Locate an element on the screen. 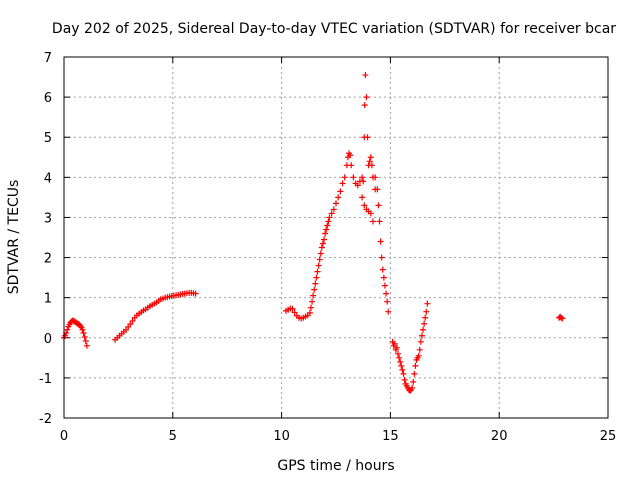 This screenshot has width=640, height=480. x-tick-label: 0 is located at coordinates (64, 436).